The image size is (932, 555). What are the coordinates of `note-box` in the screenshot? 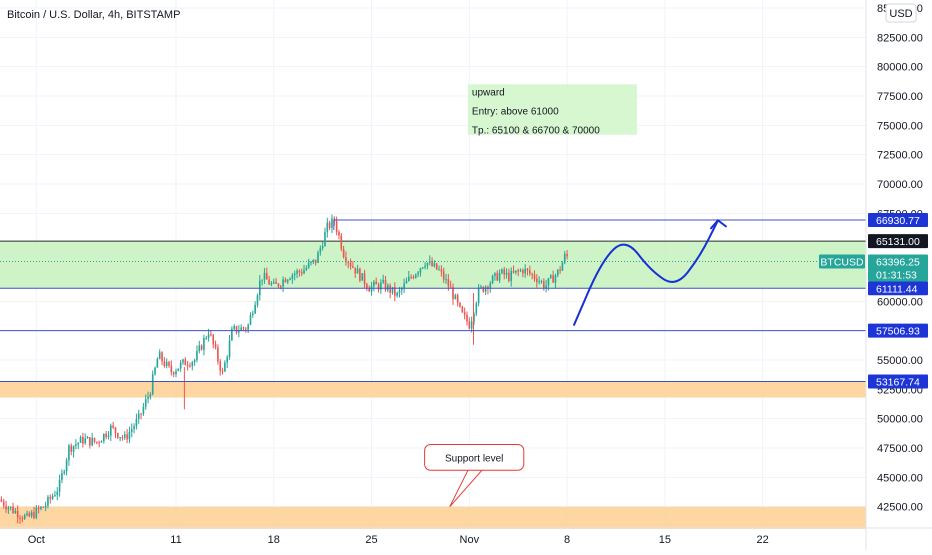 It's located at (552, 109).